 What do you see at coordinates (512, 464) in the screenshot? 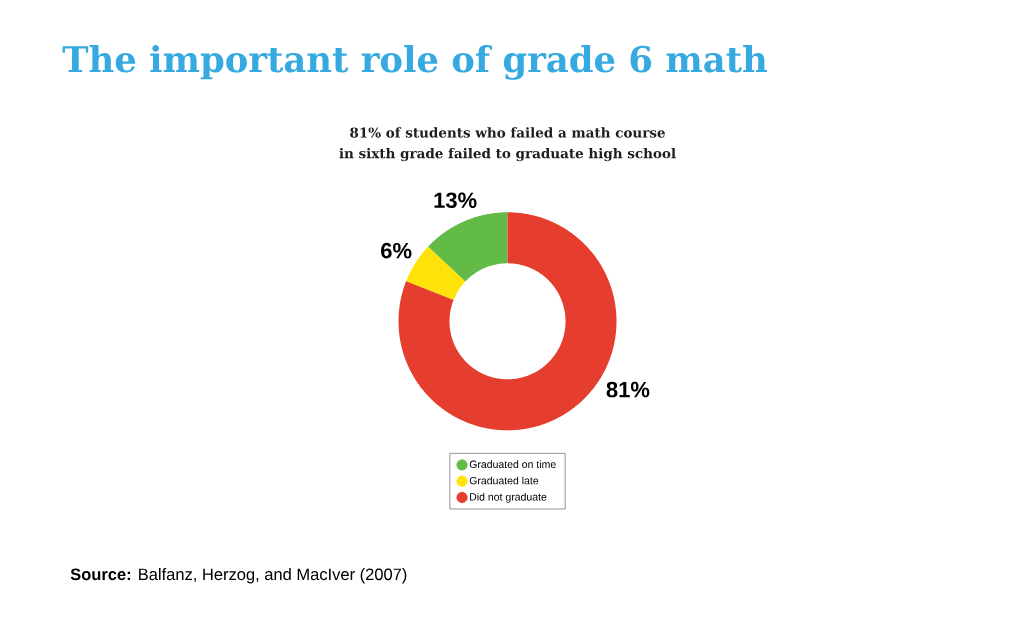
I see `legend-label: Graduated on time` at bounding box center [512, 464].